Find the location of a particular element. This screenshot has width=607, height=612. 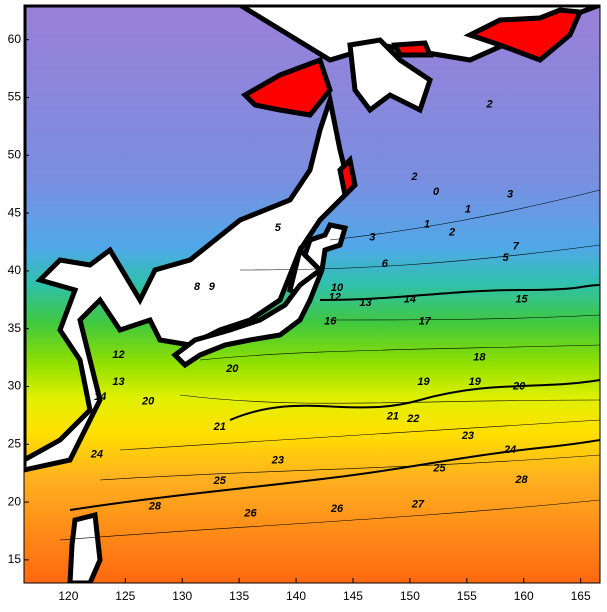

x-tick-label: 140 is located at coordinates (296, 596).